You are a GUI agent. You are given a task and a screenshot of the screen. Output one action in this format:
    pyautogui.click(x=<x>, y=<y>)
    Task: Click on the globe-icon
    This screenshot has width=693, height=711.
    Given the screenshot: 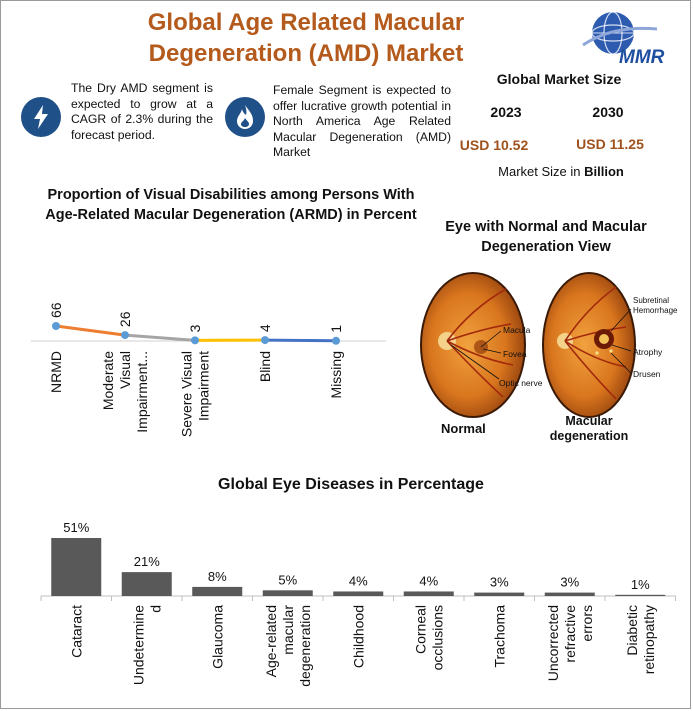 What is the action you would take?
    pyautogui.click(x=620, y=33)
    